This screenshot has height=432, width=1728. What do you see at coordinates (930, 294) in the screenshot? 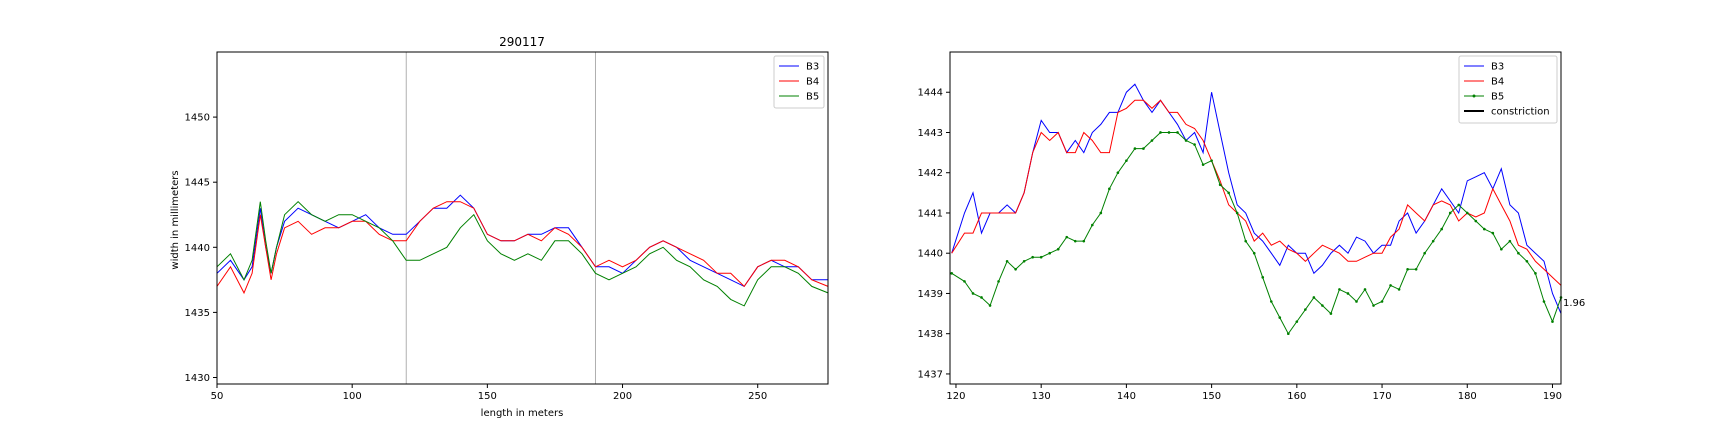
I see `y-tick-label: 1439` at bounding box center [930, 294].